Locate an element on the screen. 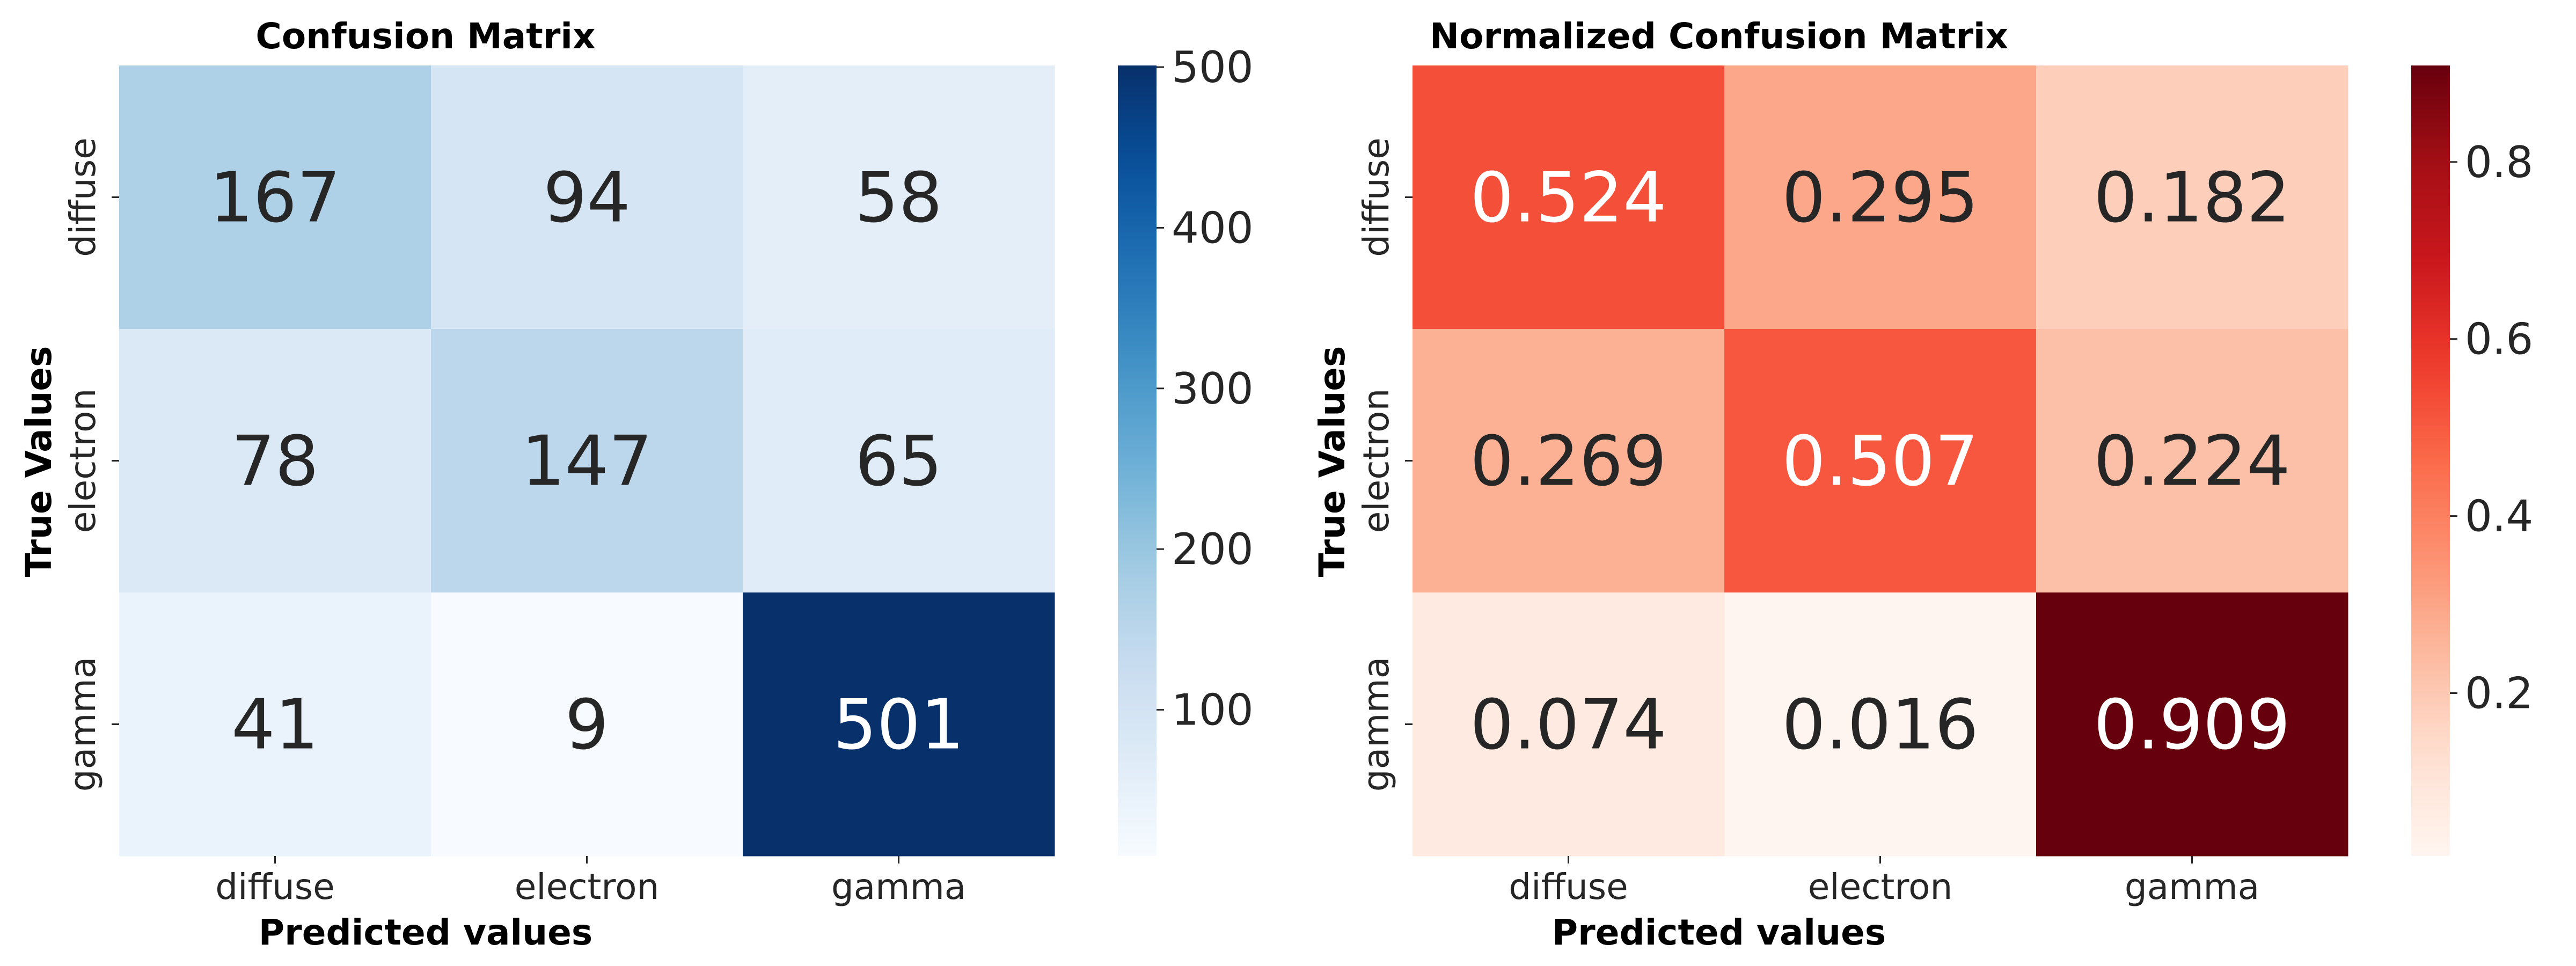 This screenshot has width=2576, height=966. cell-value-label: 0.295 is located at coordinates (1880, 198).